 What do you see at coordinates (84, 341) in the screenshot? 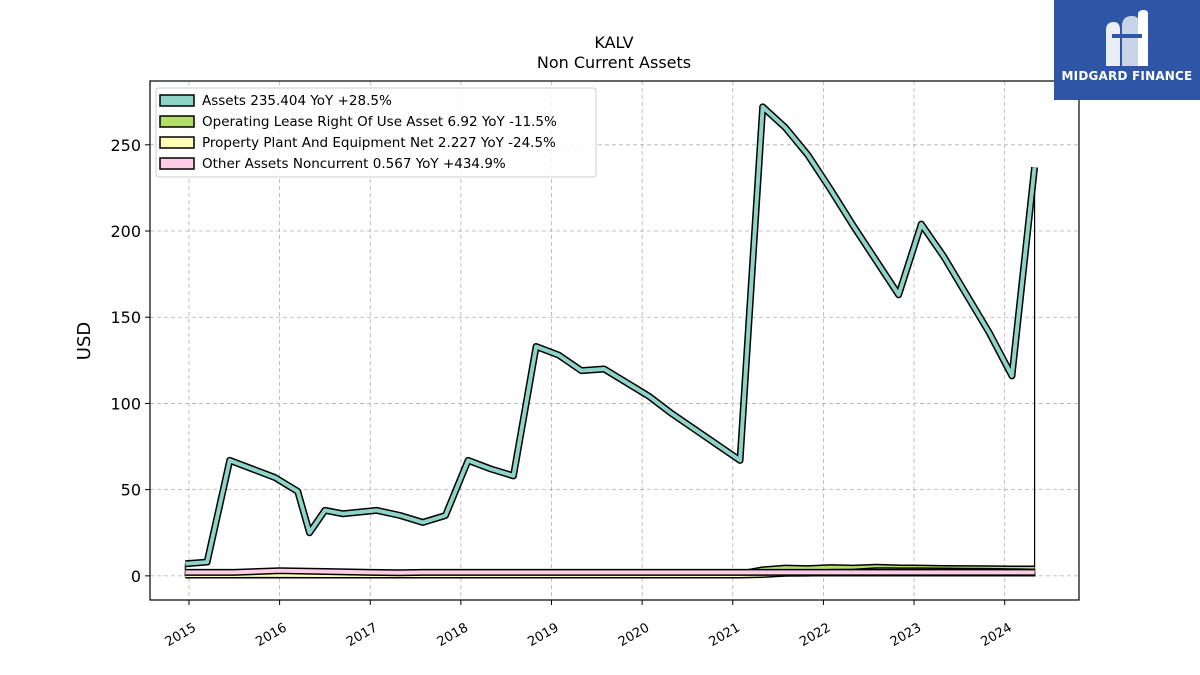
I see `y-axis-label: USD` at bounding box center [84, 341].